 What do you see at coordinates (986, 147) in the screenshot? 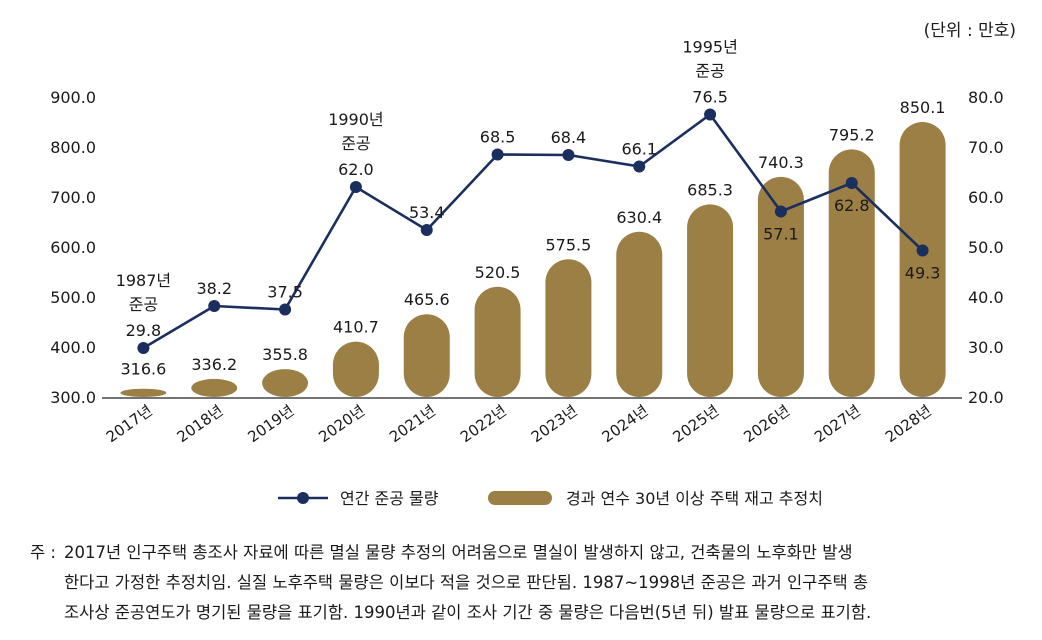
I see `right-tick-label: 70.0` at bounding box center [986, 147].